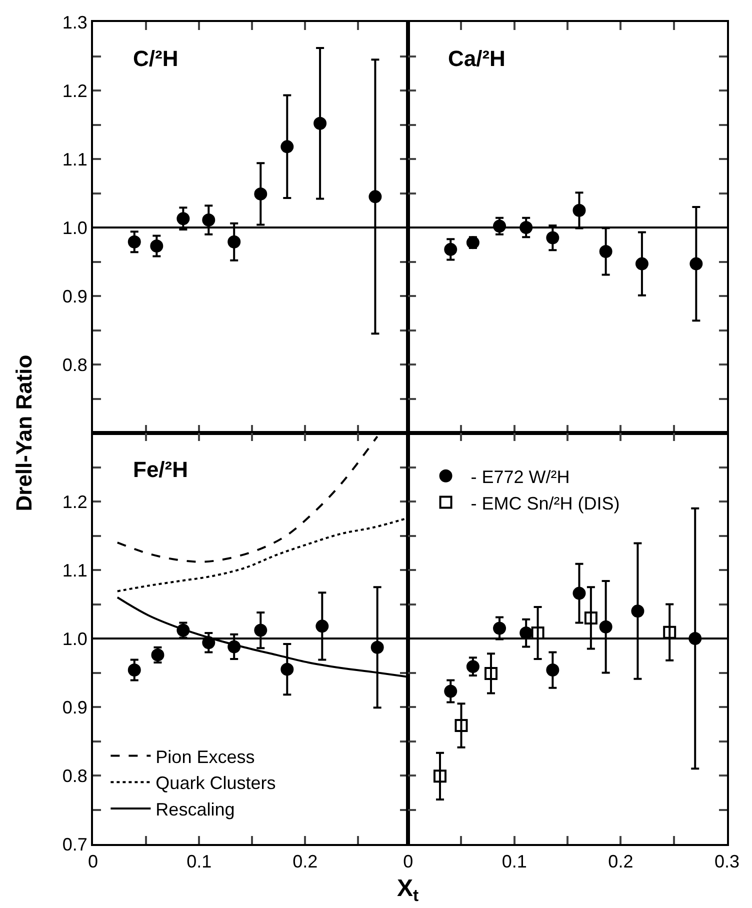 The height and width of the screenshot is (908, 752). What do you see at coordinates (23, 433) in the screenshot?
I see `y-axis-title: Drell-Yan Ratio` at bounding box center [23, 433].